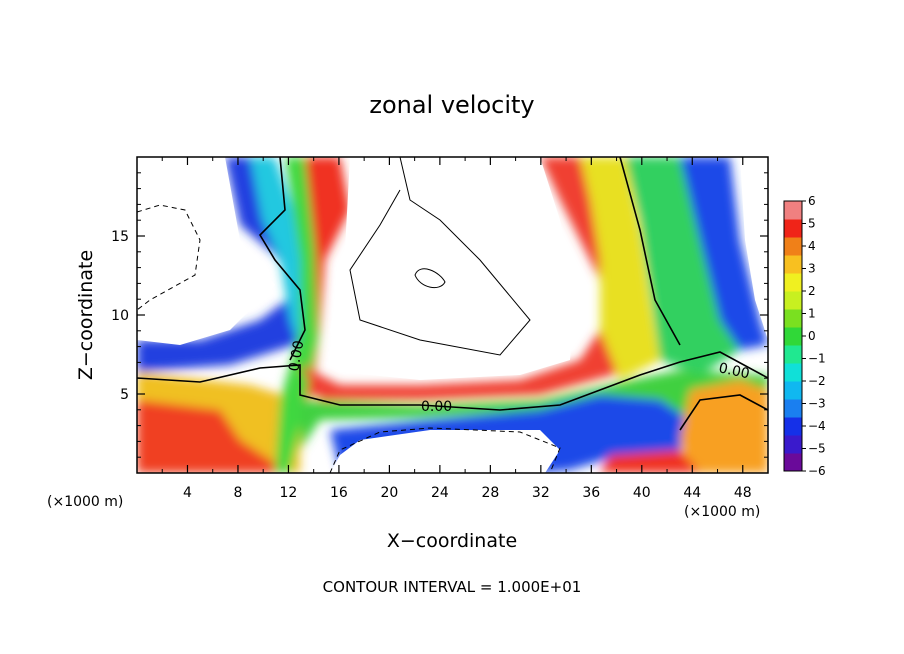  Describe the element at coordinates (722, 512) in the screenshot. I see `x-unit-label-right: (×1000 m)` at that location.